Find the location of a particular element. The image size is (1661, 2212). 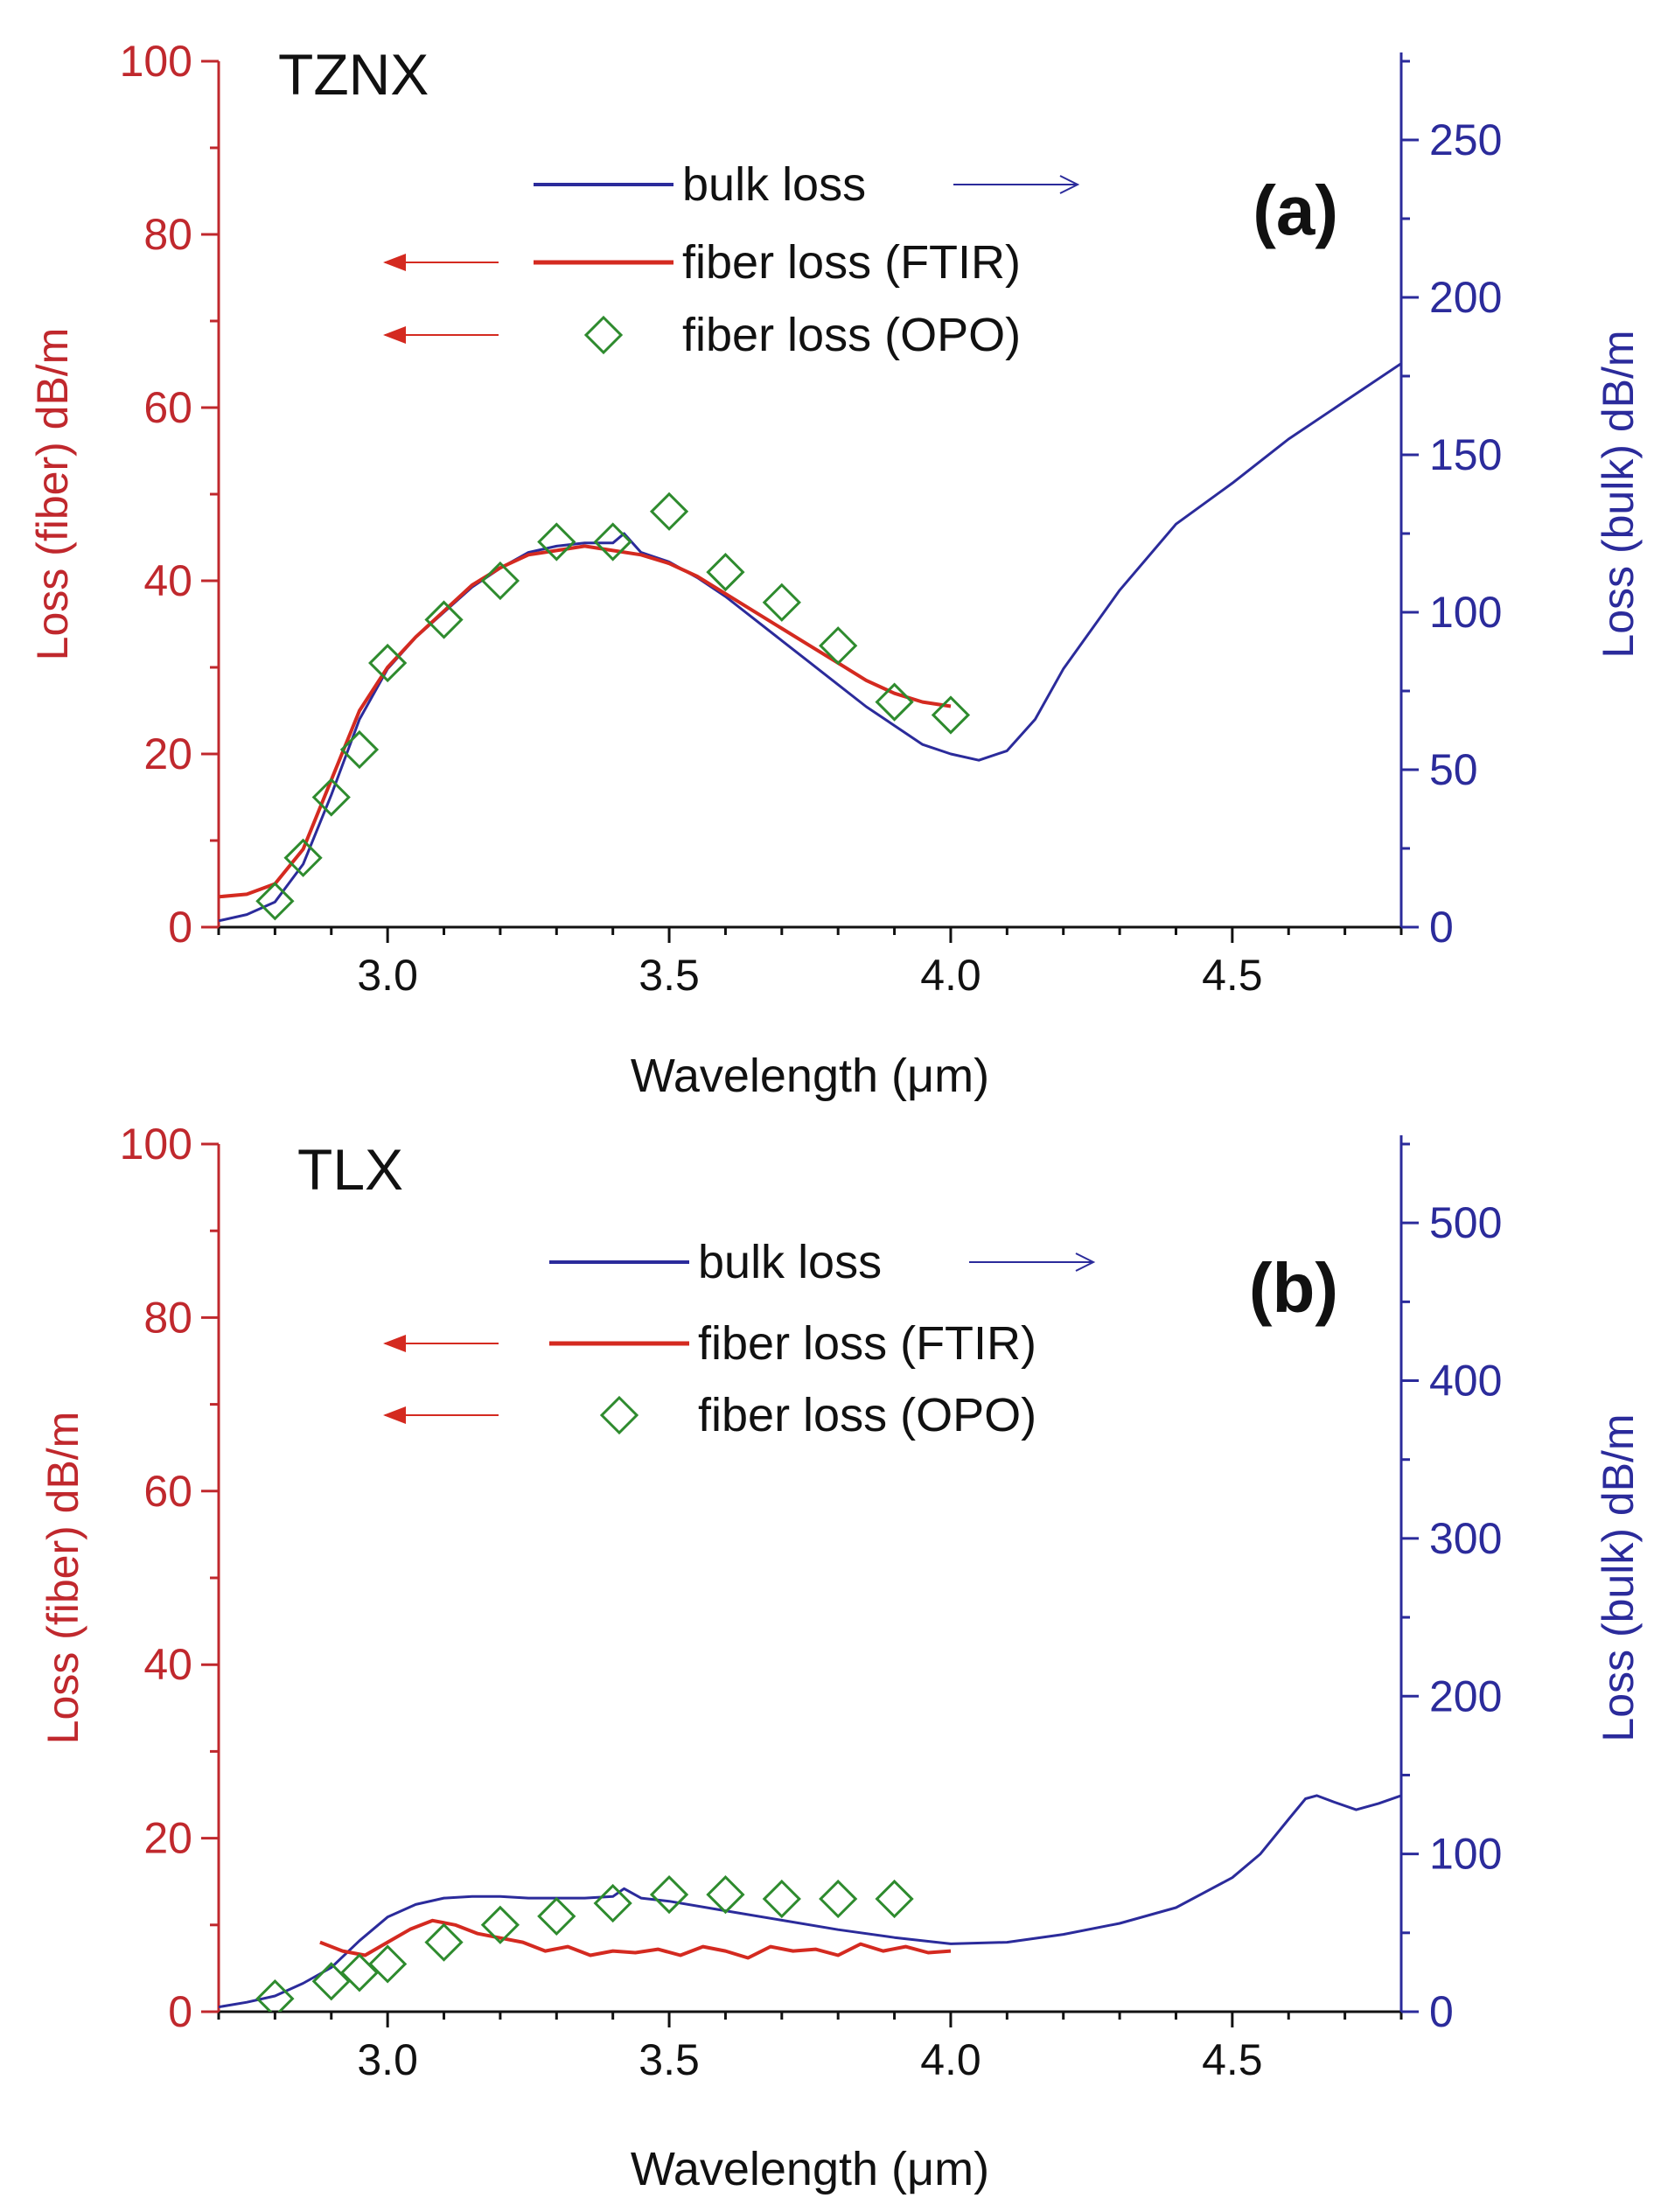

right-y-tick-label: 300 is located at coordinates (1465, 1538).